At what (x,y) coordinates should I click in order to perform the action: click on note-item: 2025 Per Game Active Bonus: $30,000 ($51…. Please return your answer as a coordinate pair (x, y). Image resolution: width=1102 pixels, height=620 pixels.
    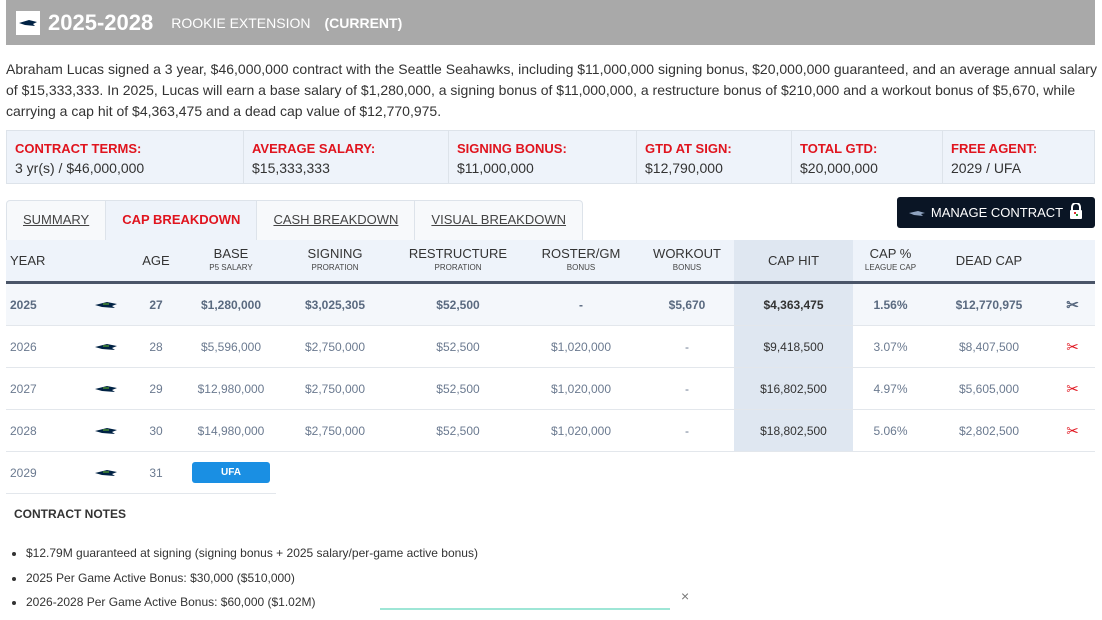
    Looking at the image, I should click on (252, 583).